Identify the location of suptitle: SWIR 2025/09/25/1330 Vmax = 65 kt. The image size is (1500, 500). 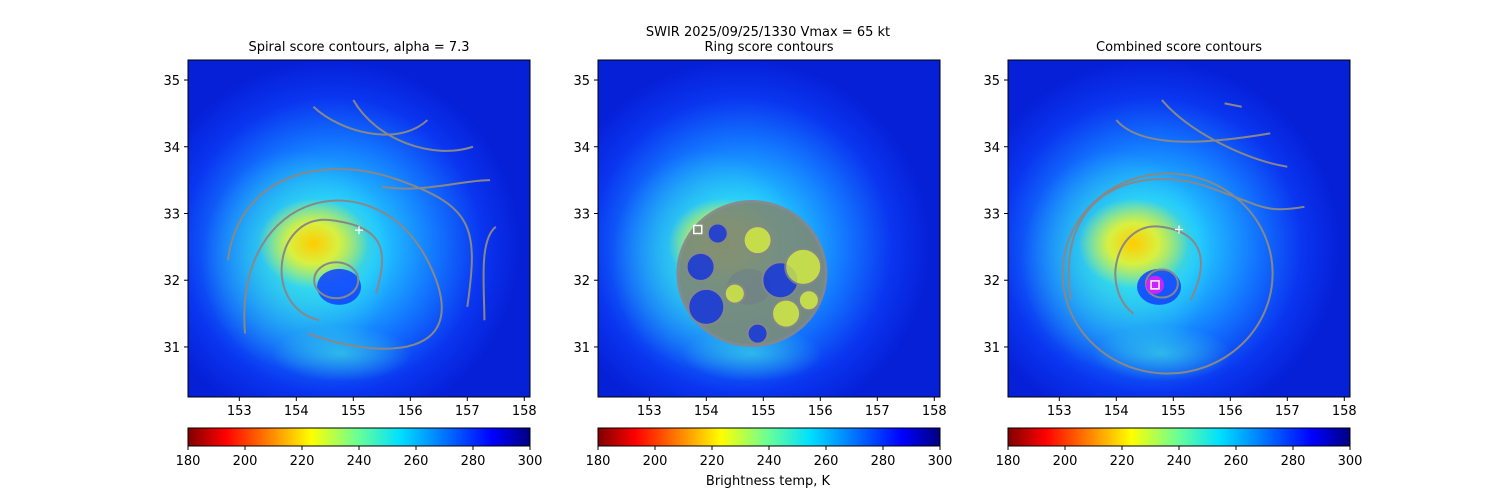
(768, 32).